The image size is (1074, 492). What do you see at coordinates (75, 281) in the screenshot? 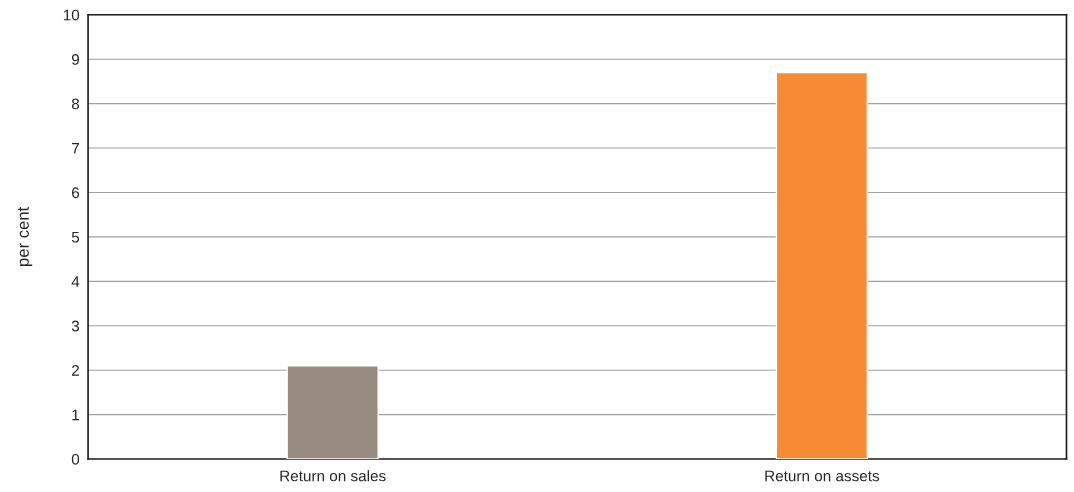
I see `y-tick-label: 4` at bounding box center [75, 281].